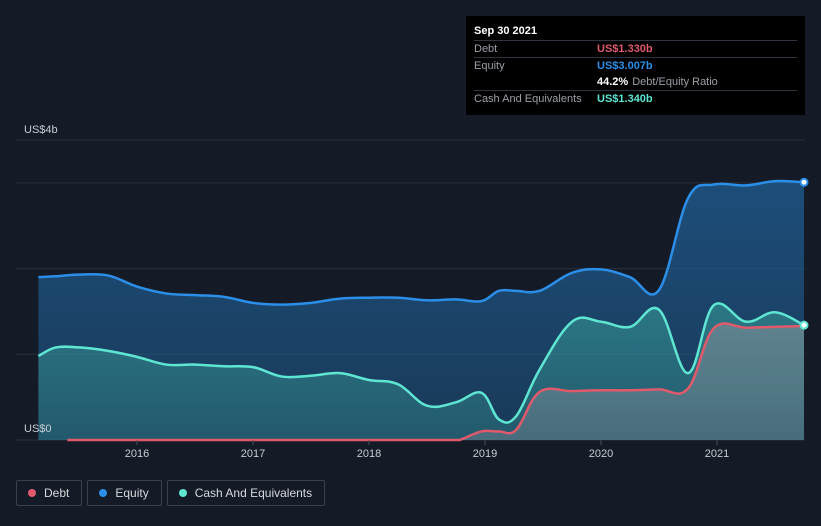 This screenshot has width=821, height=526. Describe the element at coordinates (625, 49) in the screenshot. I see `tooltip-debt-value: US$1.330b` at that location.